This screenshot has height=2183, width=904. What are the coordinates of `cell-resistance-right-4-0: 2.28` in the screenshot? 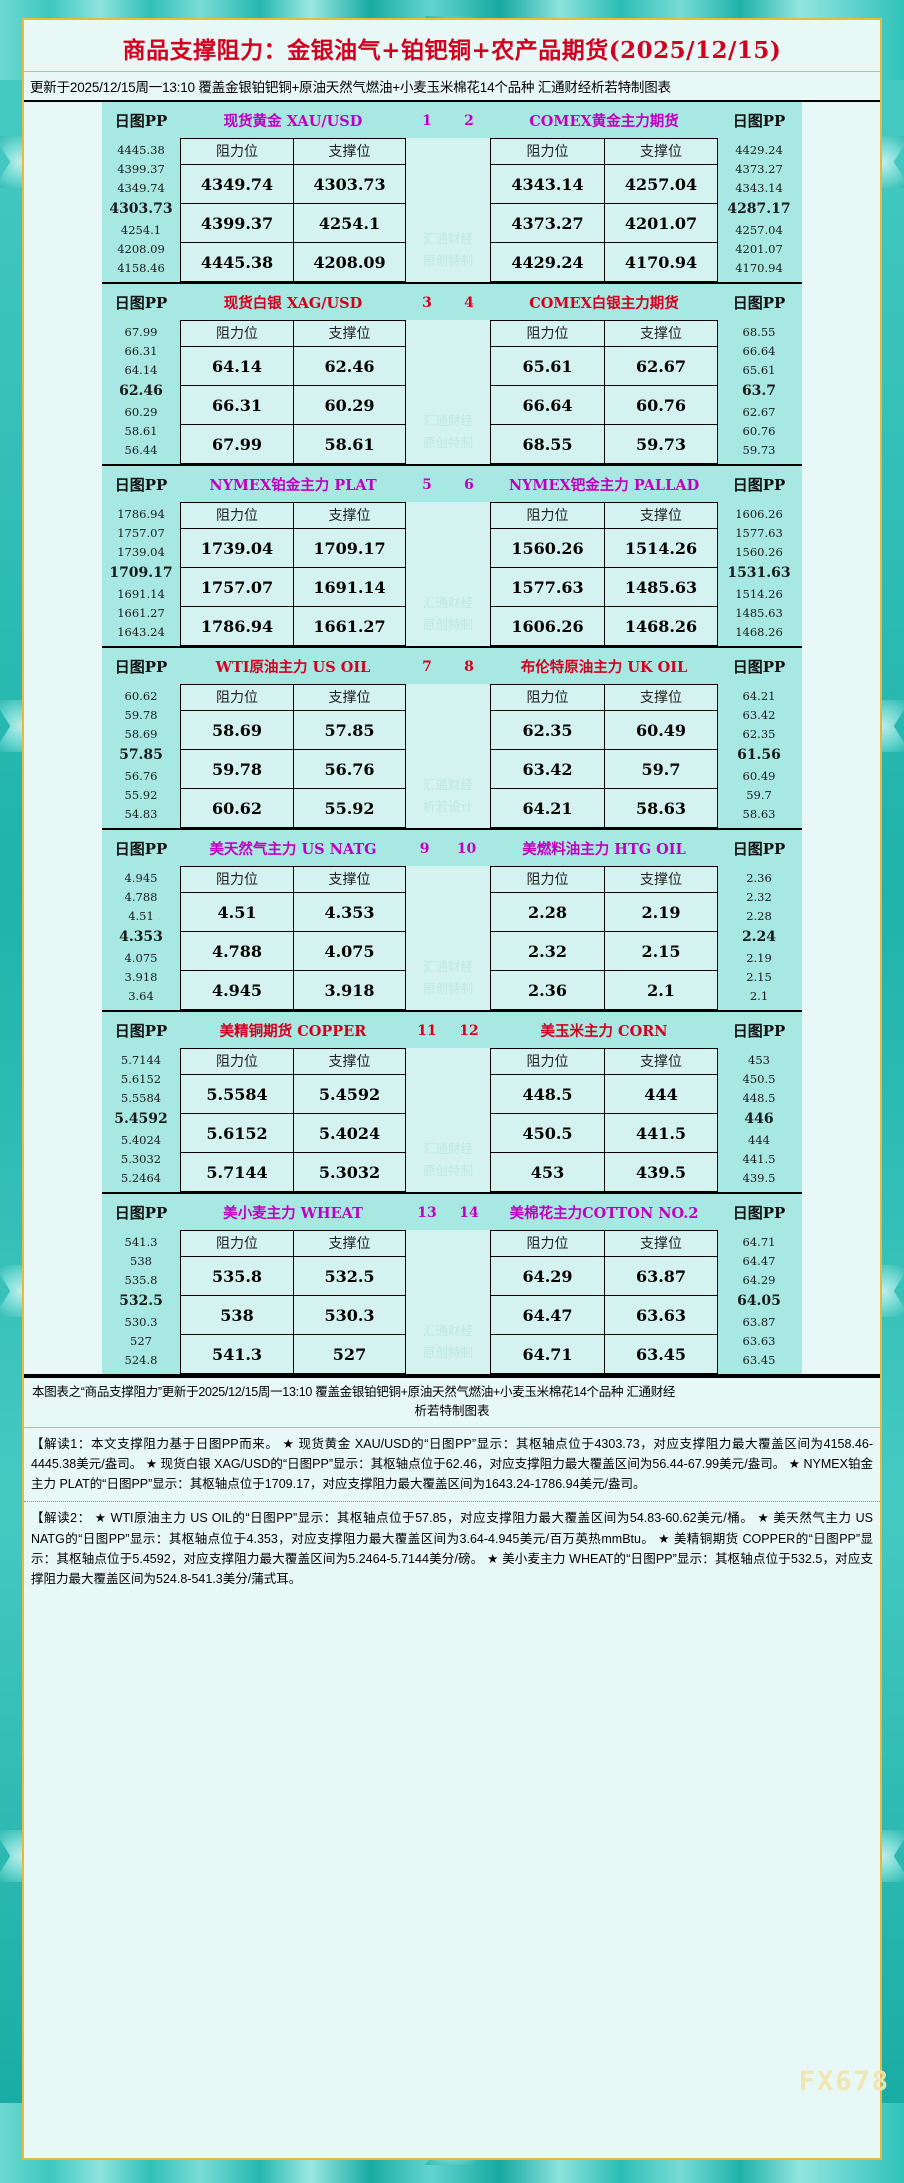 It's located at (547, 912).